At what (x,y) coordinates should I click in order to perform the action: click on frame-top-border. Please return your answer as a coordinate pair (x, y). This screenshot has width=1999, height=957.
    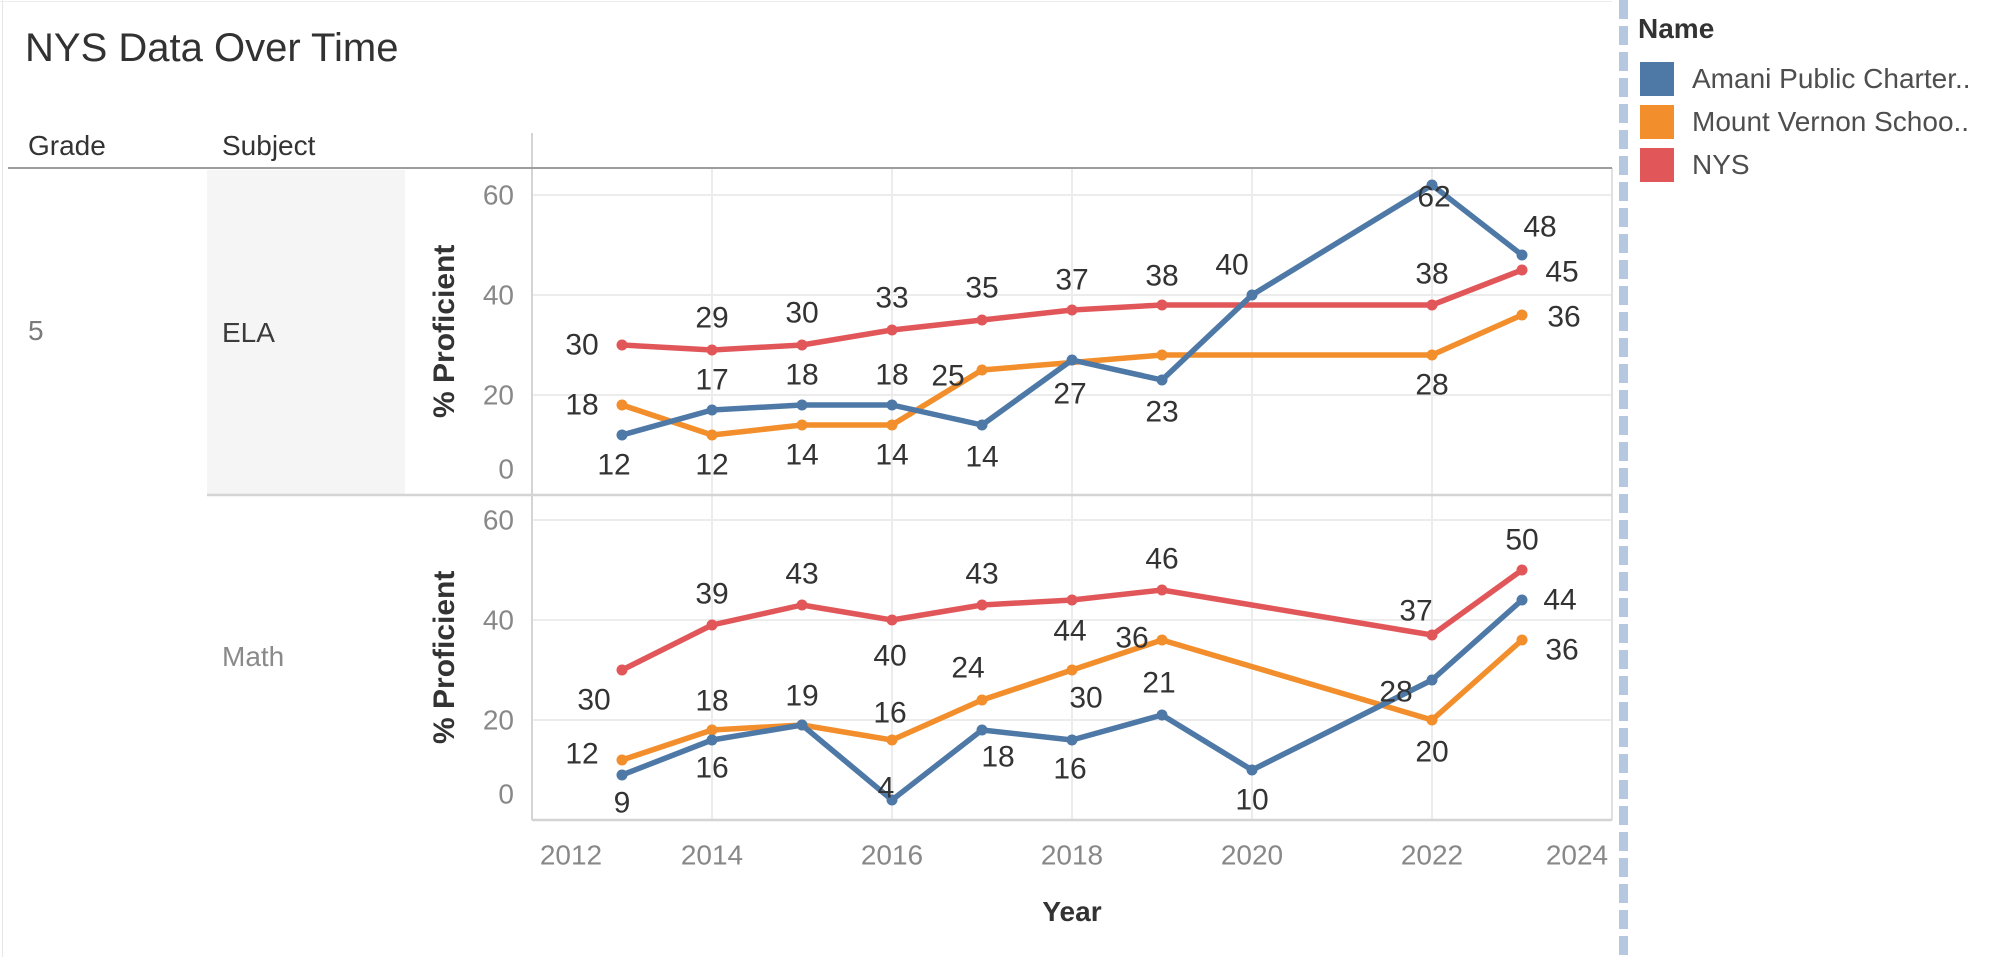
    Looking at the image, I should click on (806, 1).